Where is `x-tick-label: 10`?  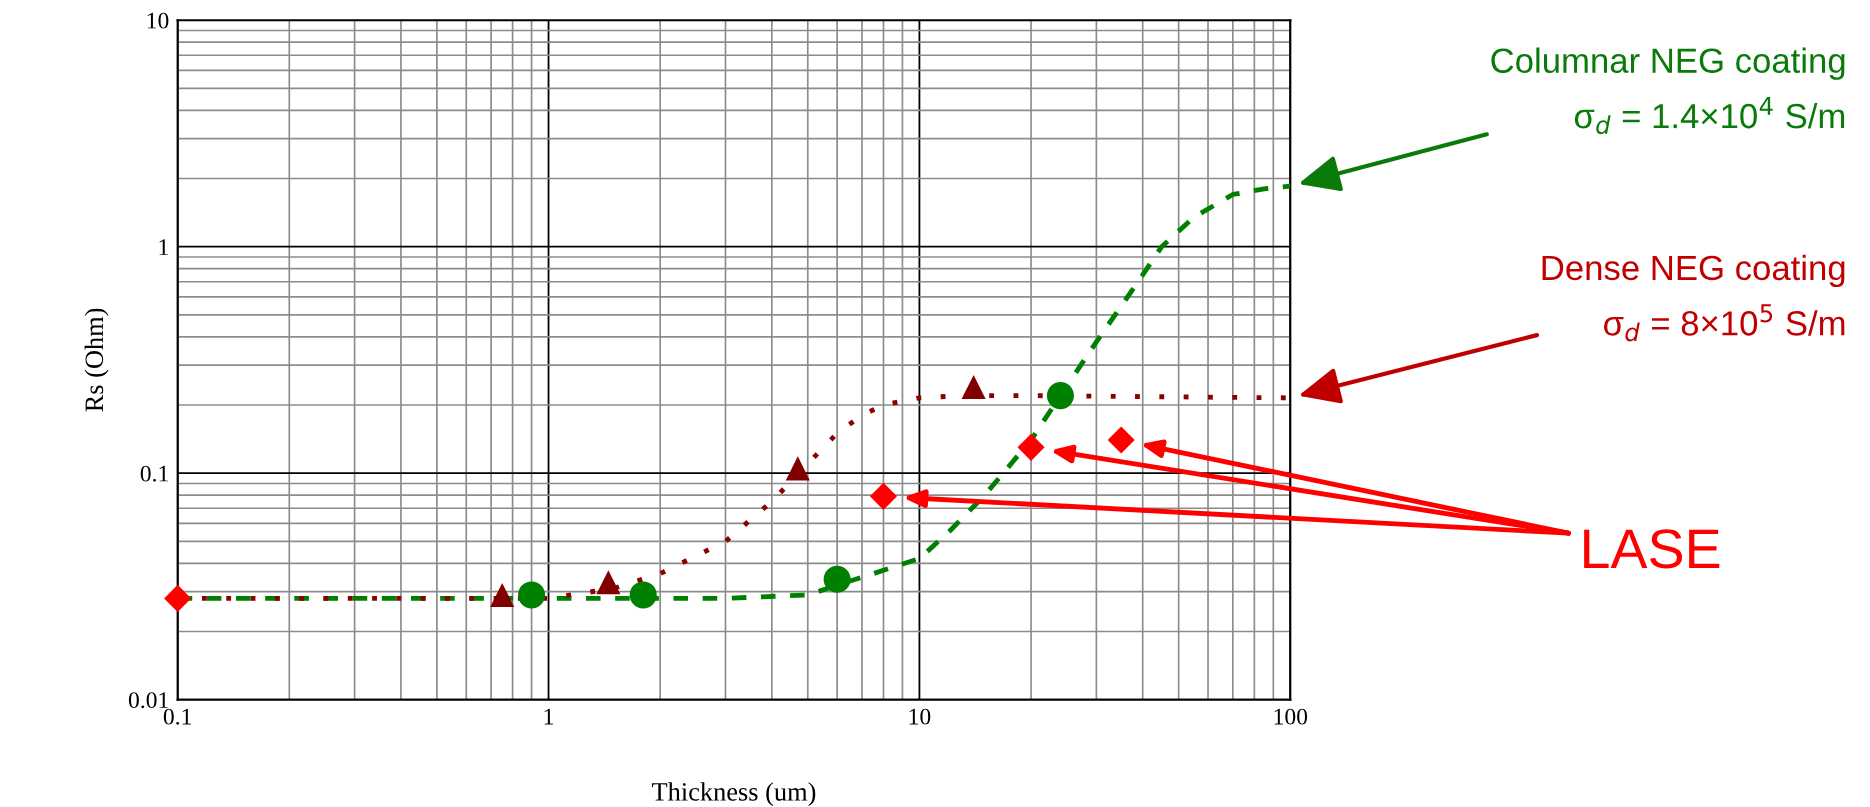 x-tick-label: 10 is located at coordinates (920, 716).